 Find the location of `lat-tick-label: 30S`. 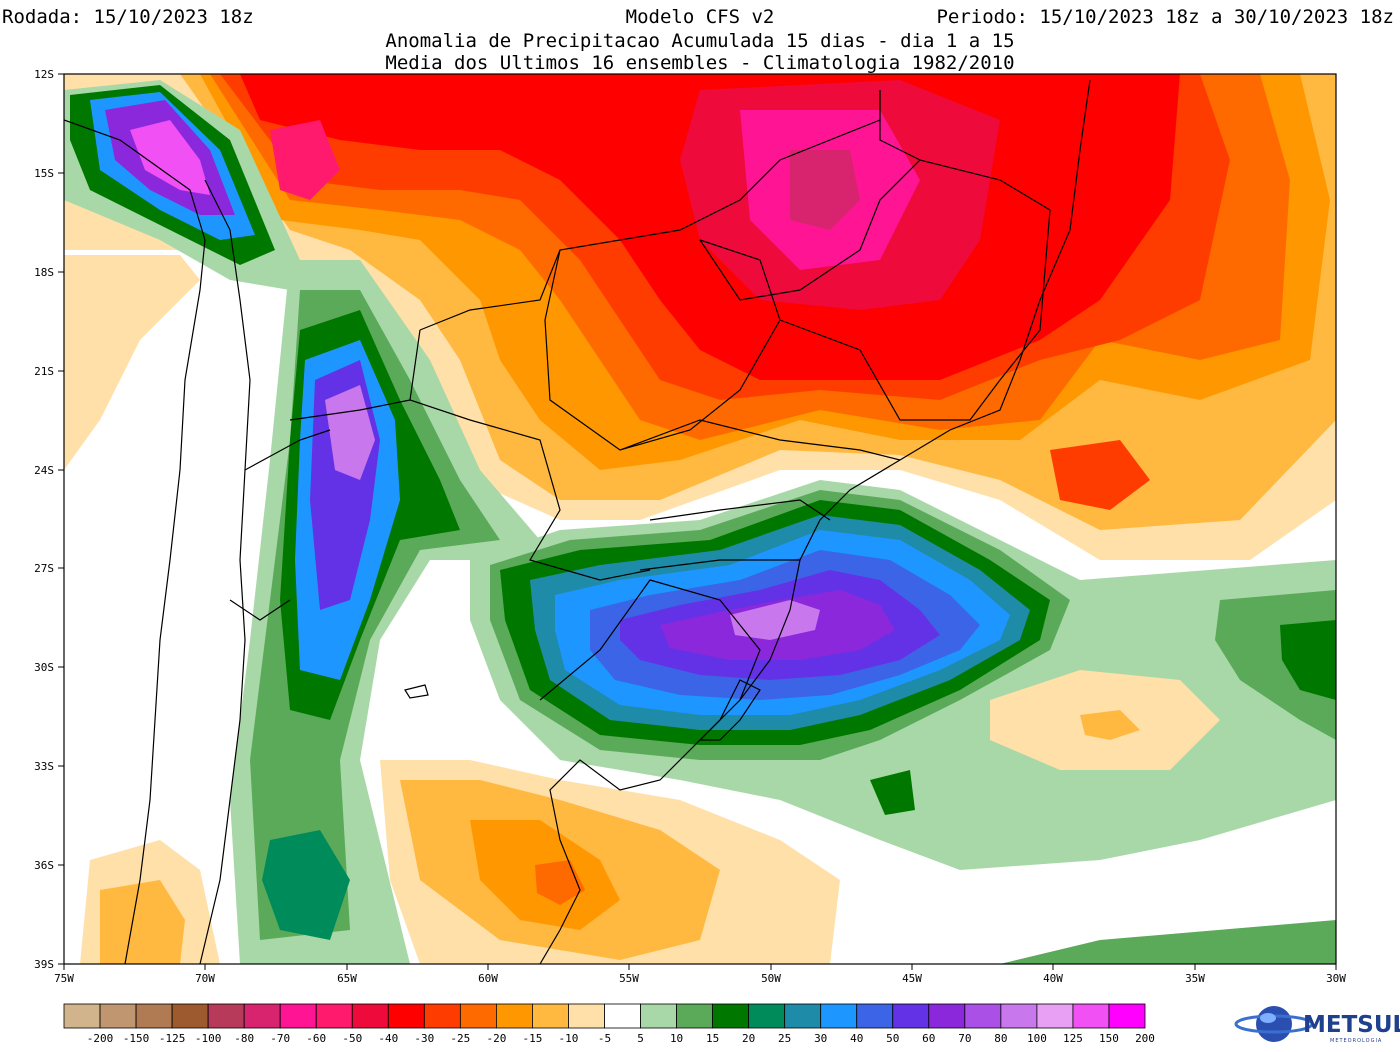

lat-tick-label: 30S is located at coordinates (44, 667).